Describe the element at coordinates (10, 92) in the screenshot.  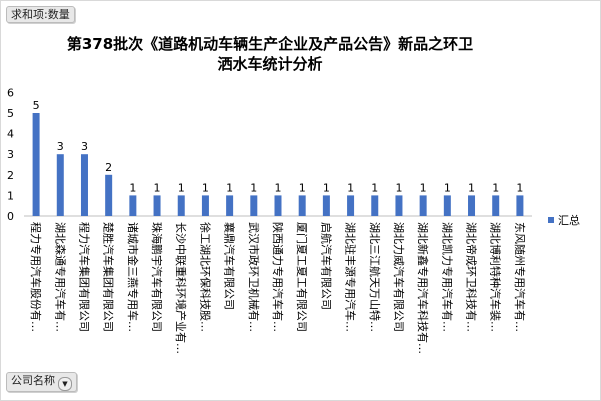
I see `y-tick-label: 6` at that location.